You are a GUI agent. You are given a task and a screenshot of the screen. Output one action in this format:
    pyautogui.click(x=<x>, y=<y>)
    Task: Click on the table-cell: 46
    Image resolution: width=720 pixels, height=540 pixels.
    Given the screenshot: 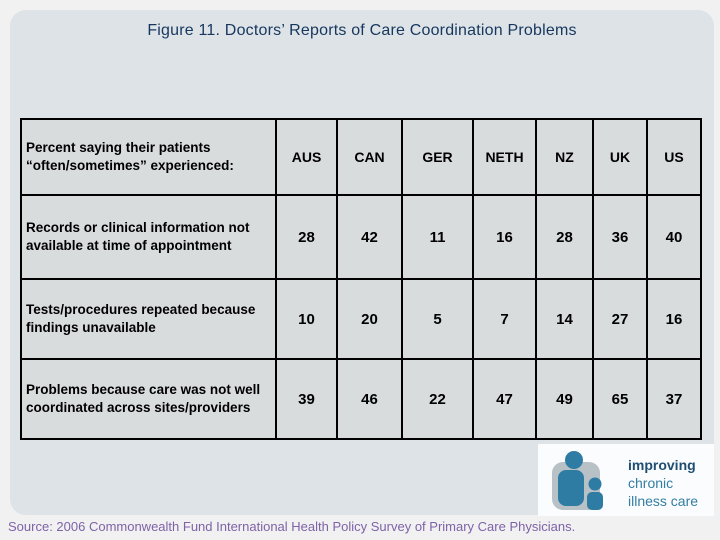 What is the action you would take?
    pyautogui.click(x=369, y=399)
    